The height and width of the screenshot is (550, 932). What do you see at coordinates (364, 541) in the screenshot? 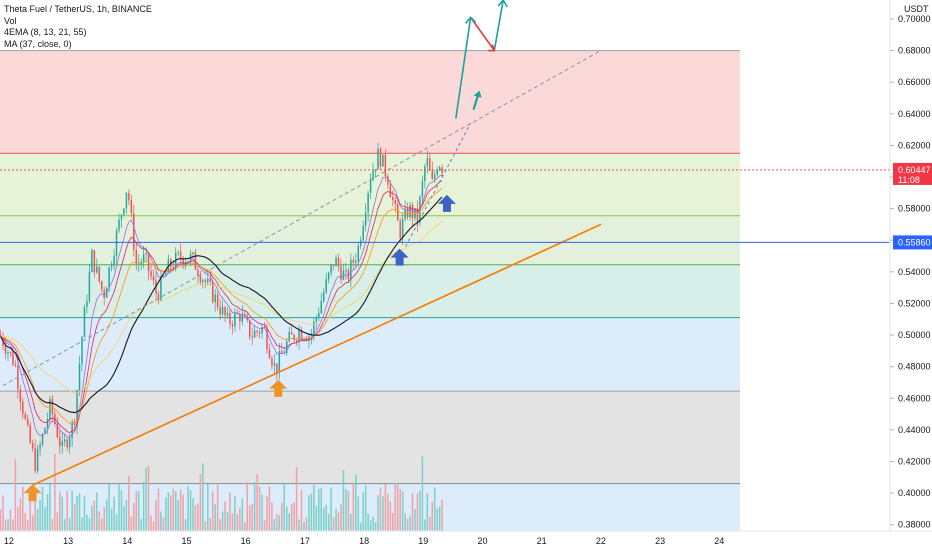
I see `time-tick-label: 18` at bounding box center [364, 541].